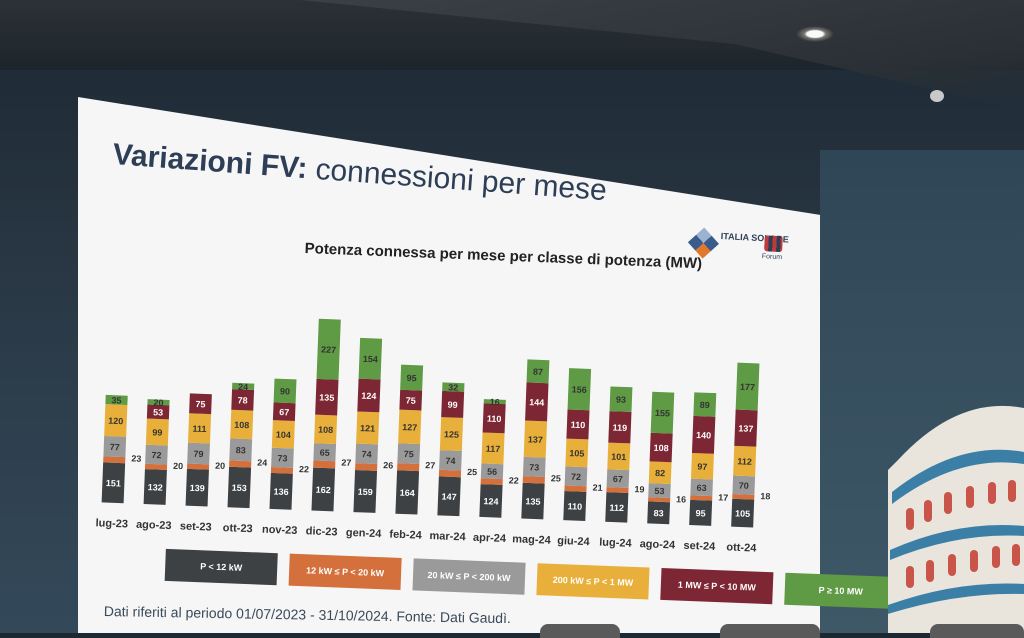 The height and width of the screenshot is (638, 1024). I want to click on data-label: 72, so click(156, 455).